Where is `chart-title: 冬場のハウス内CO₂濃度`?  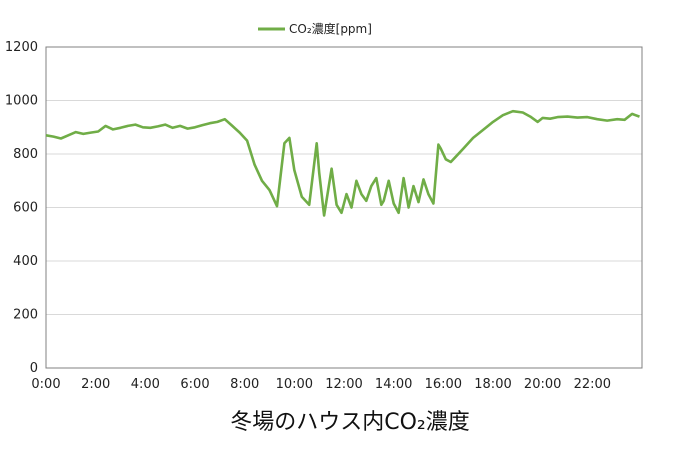
chart-title: 冬場のハウス内CO₂濃度 is located at coordinates (350, 422).